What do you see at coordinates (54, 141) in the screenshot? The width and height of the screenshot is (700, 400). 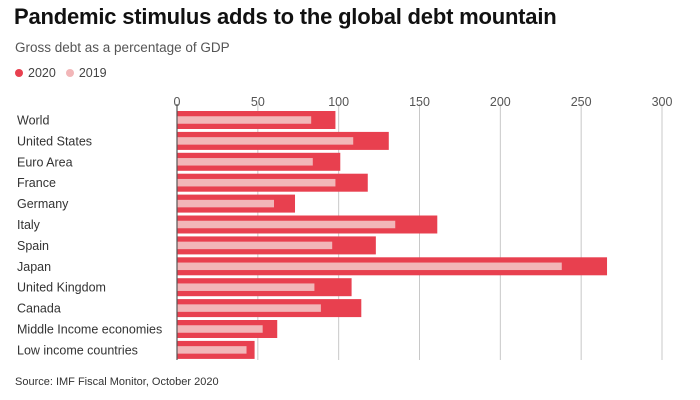 I see `category-label-united-states: United States` at bounding box center [54, 141].